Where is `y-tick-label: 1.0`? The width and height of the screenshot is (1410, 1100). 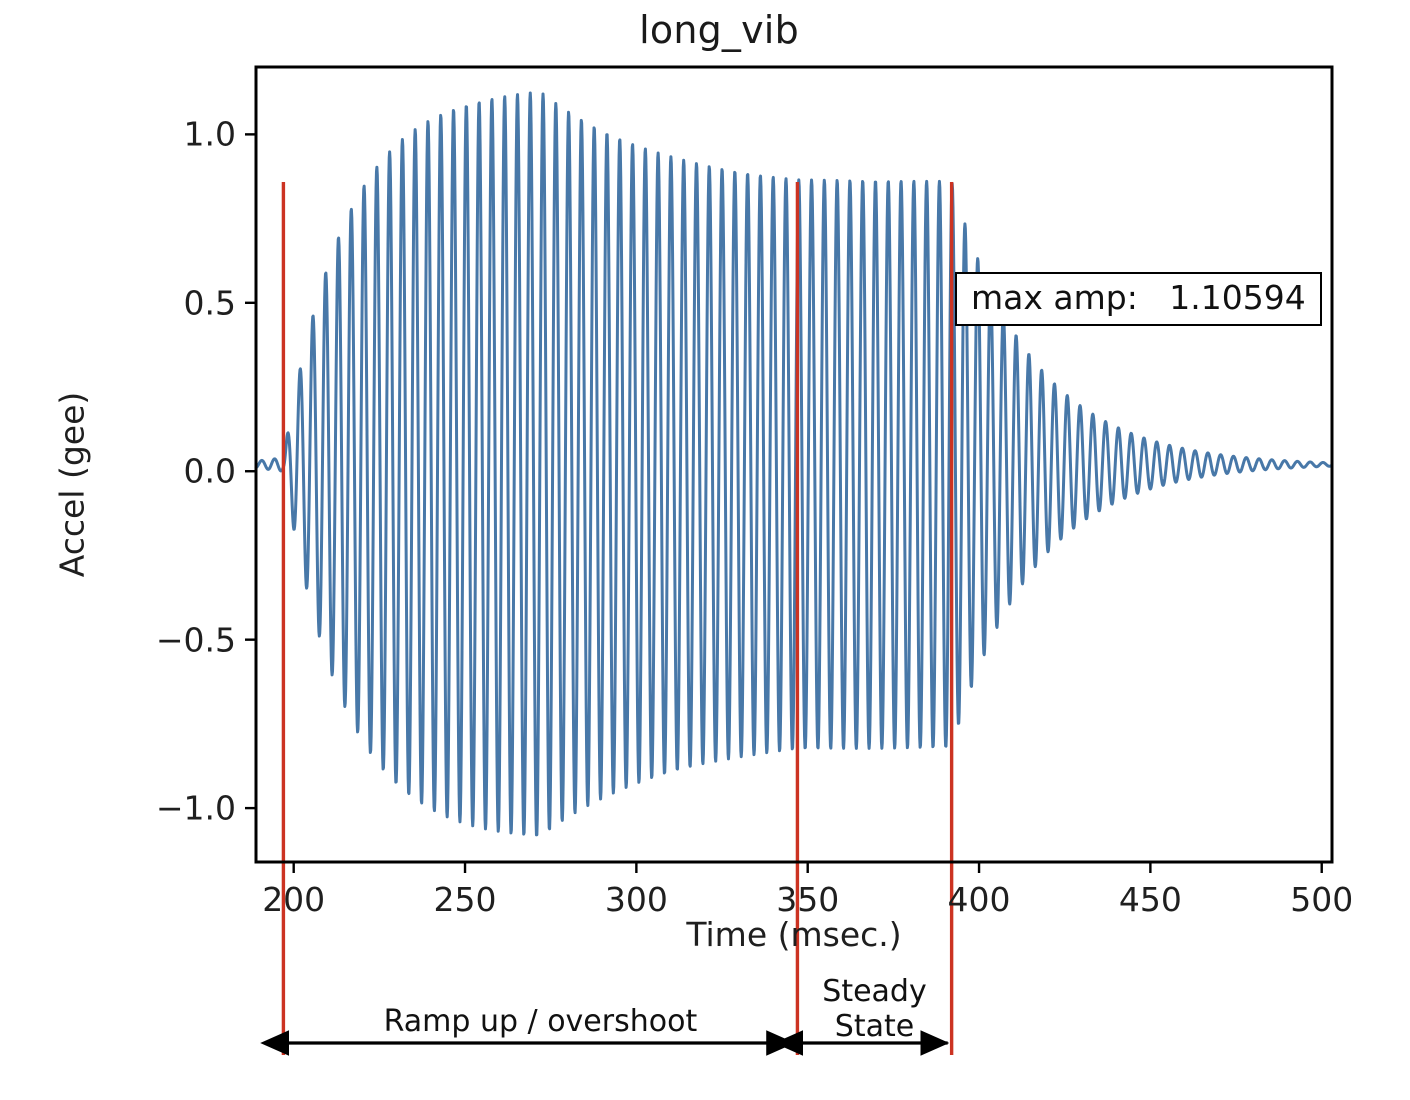
y-tick-label: 1.0 is located at coordinates (209, 134).